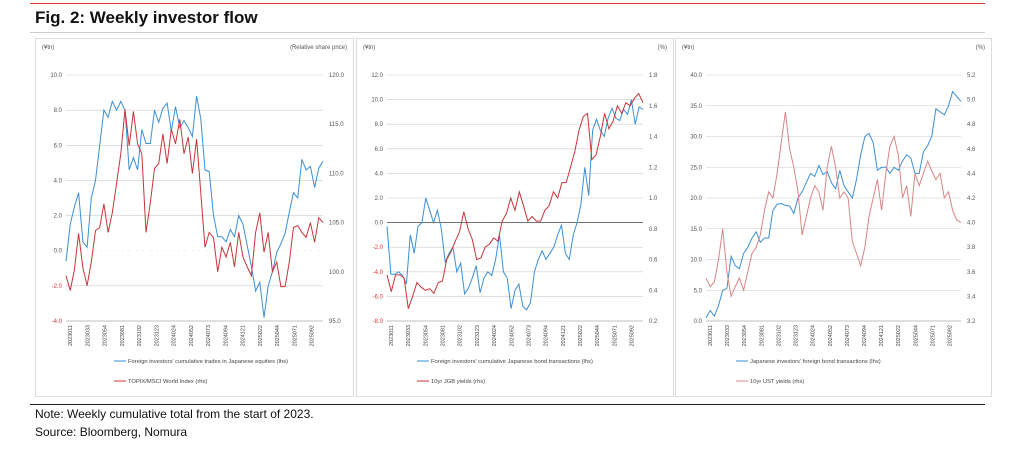 The width and height of the screenshot is (1024, 450). I want to click on x-tick-label: 2023123, so click(797, 335).